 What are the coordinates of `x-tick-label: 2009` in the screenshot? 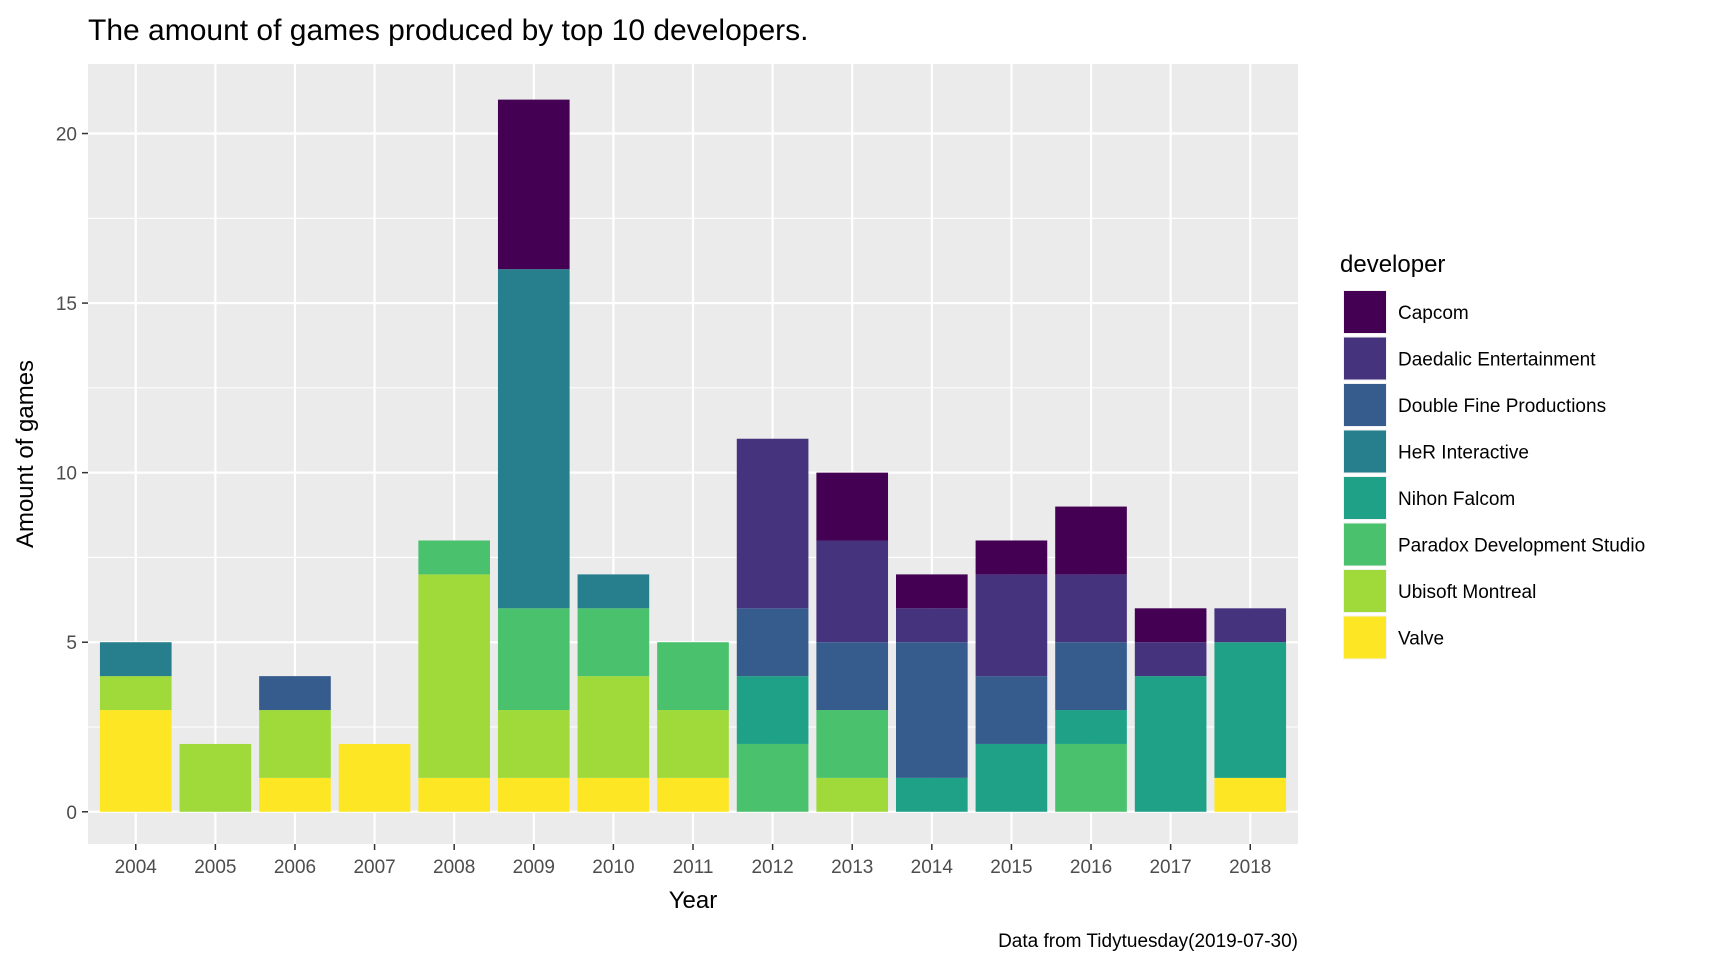 It's located at (534, 867).